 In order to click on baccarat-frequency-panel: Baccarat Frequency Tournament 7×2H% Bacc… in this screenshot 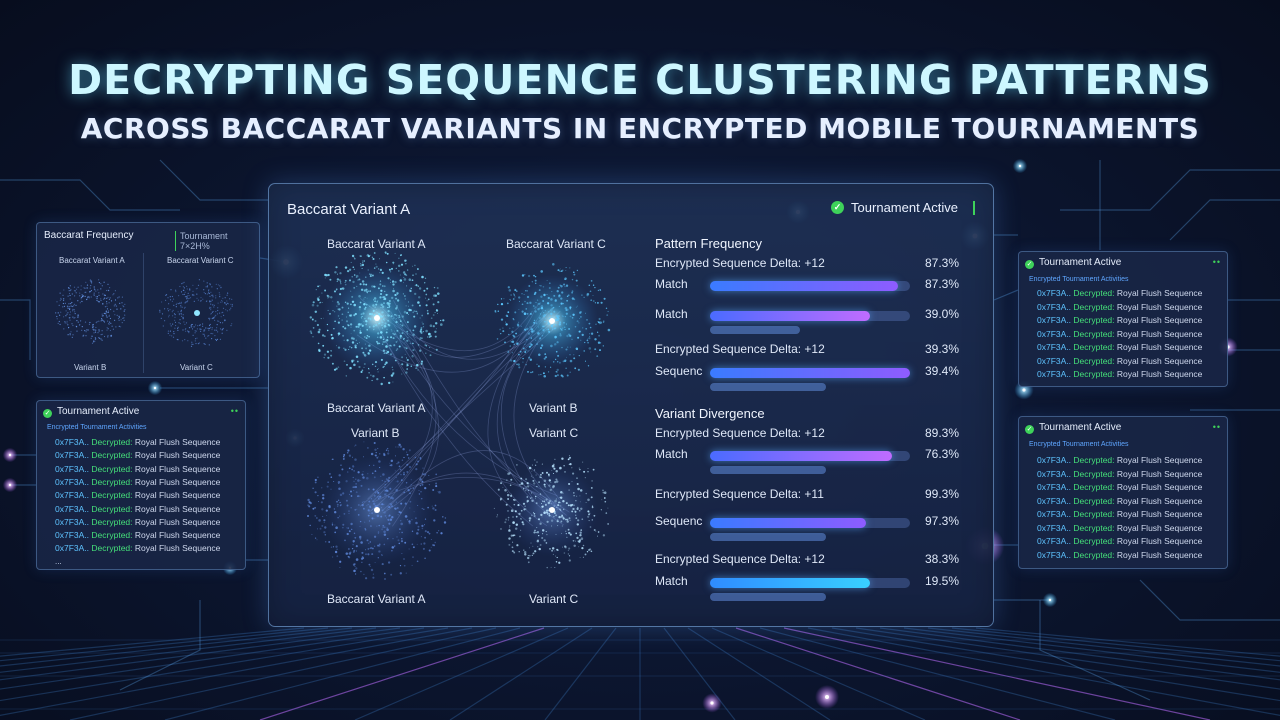, I will do `click(148, 300)`.